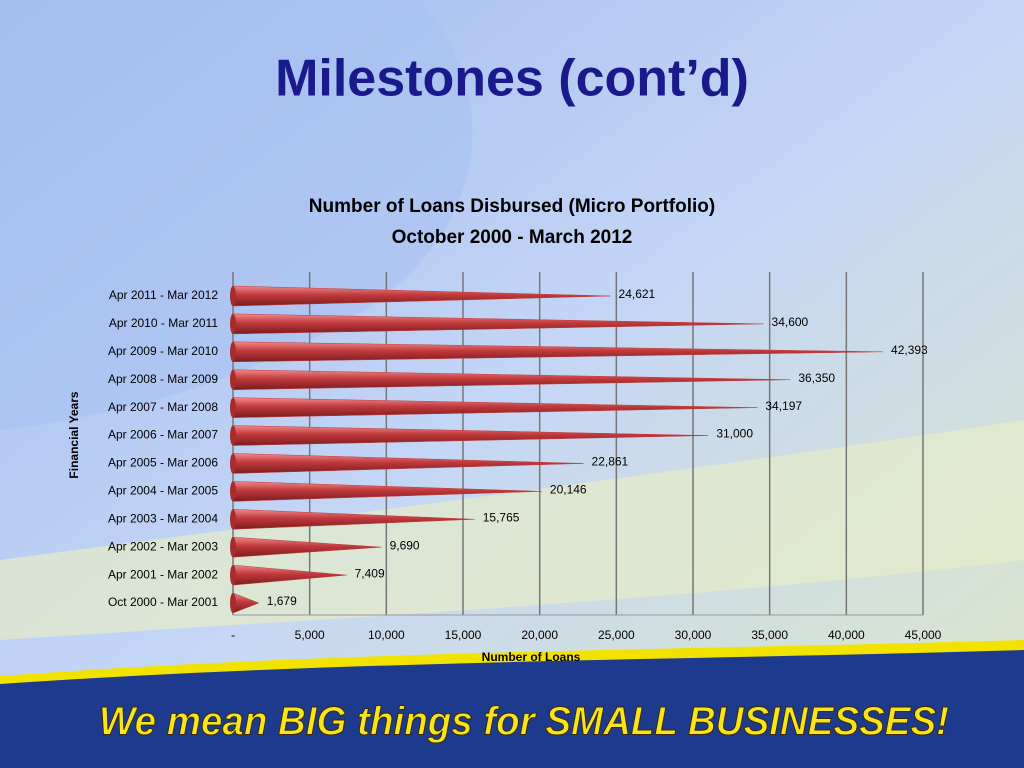  What do you see at coordinates (233, 635) in the screenshot?
I see `x-tick-label: -` at bounding box center [233, 635].